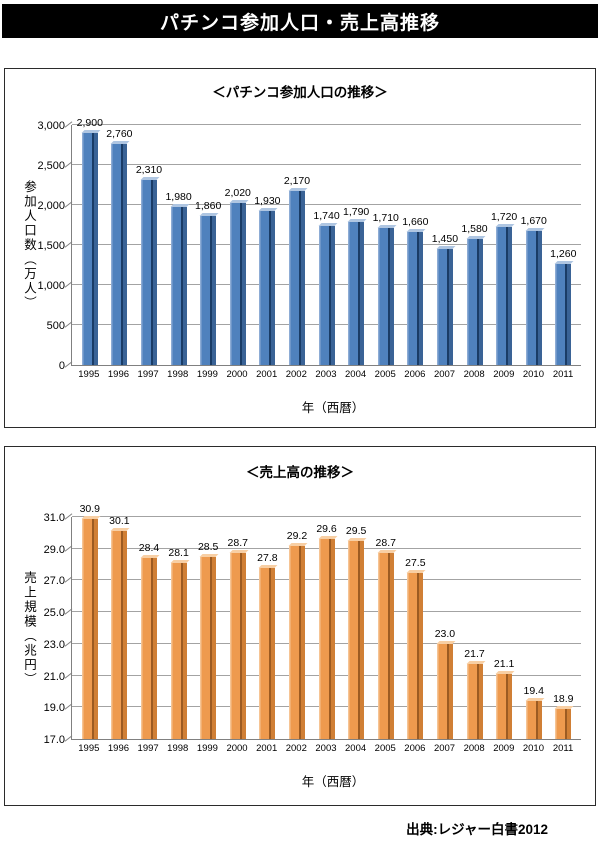 This screenshot has height=845, width=600. I want to click on y-tick-label: 1,000, so click(51, 286).